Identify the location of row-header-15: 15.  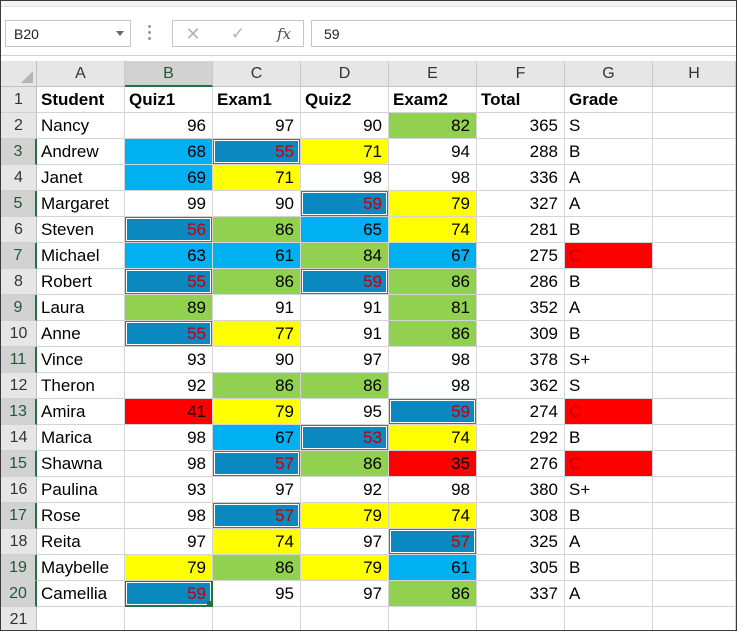
(19, 464).